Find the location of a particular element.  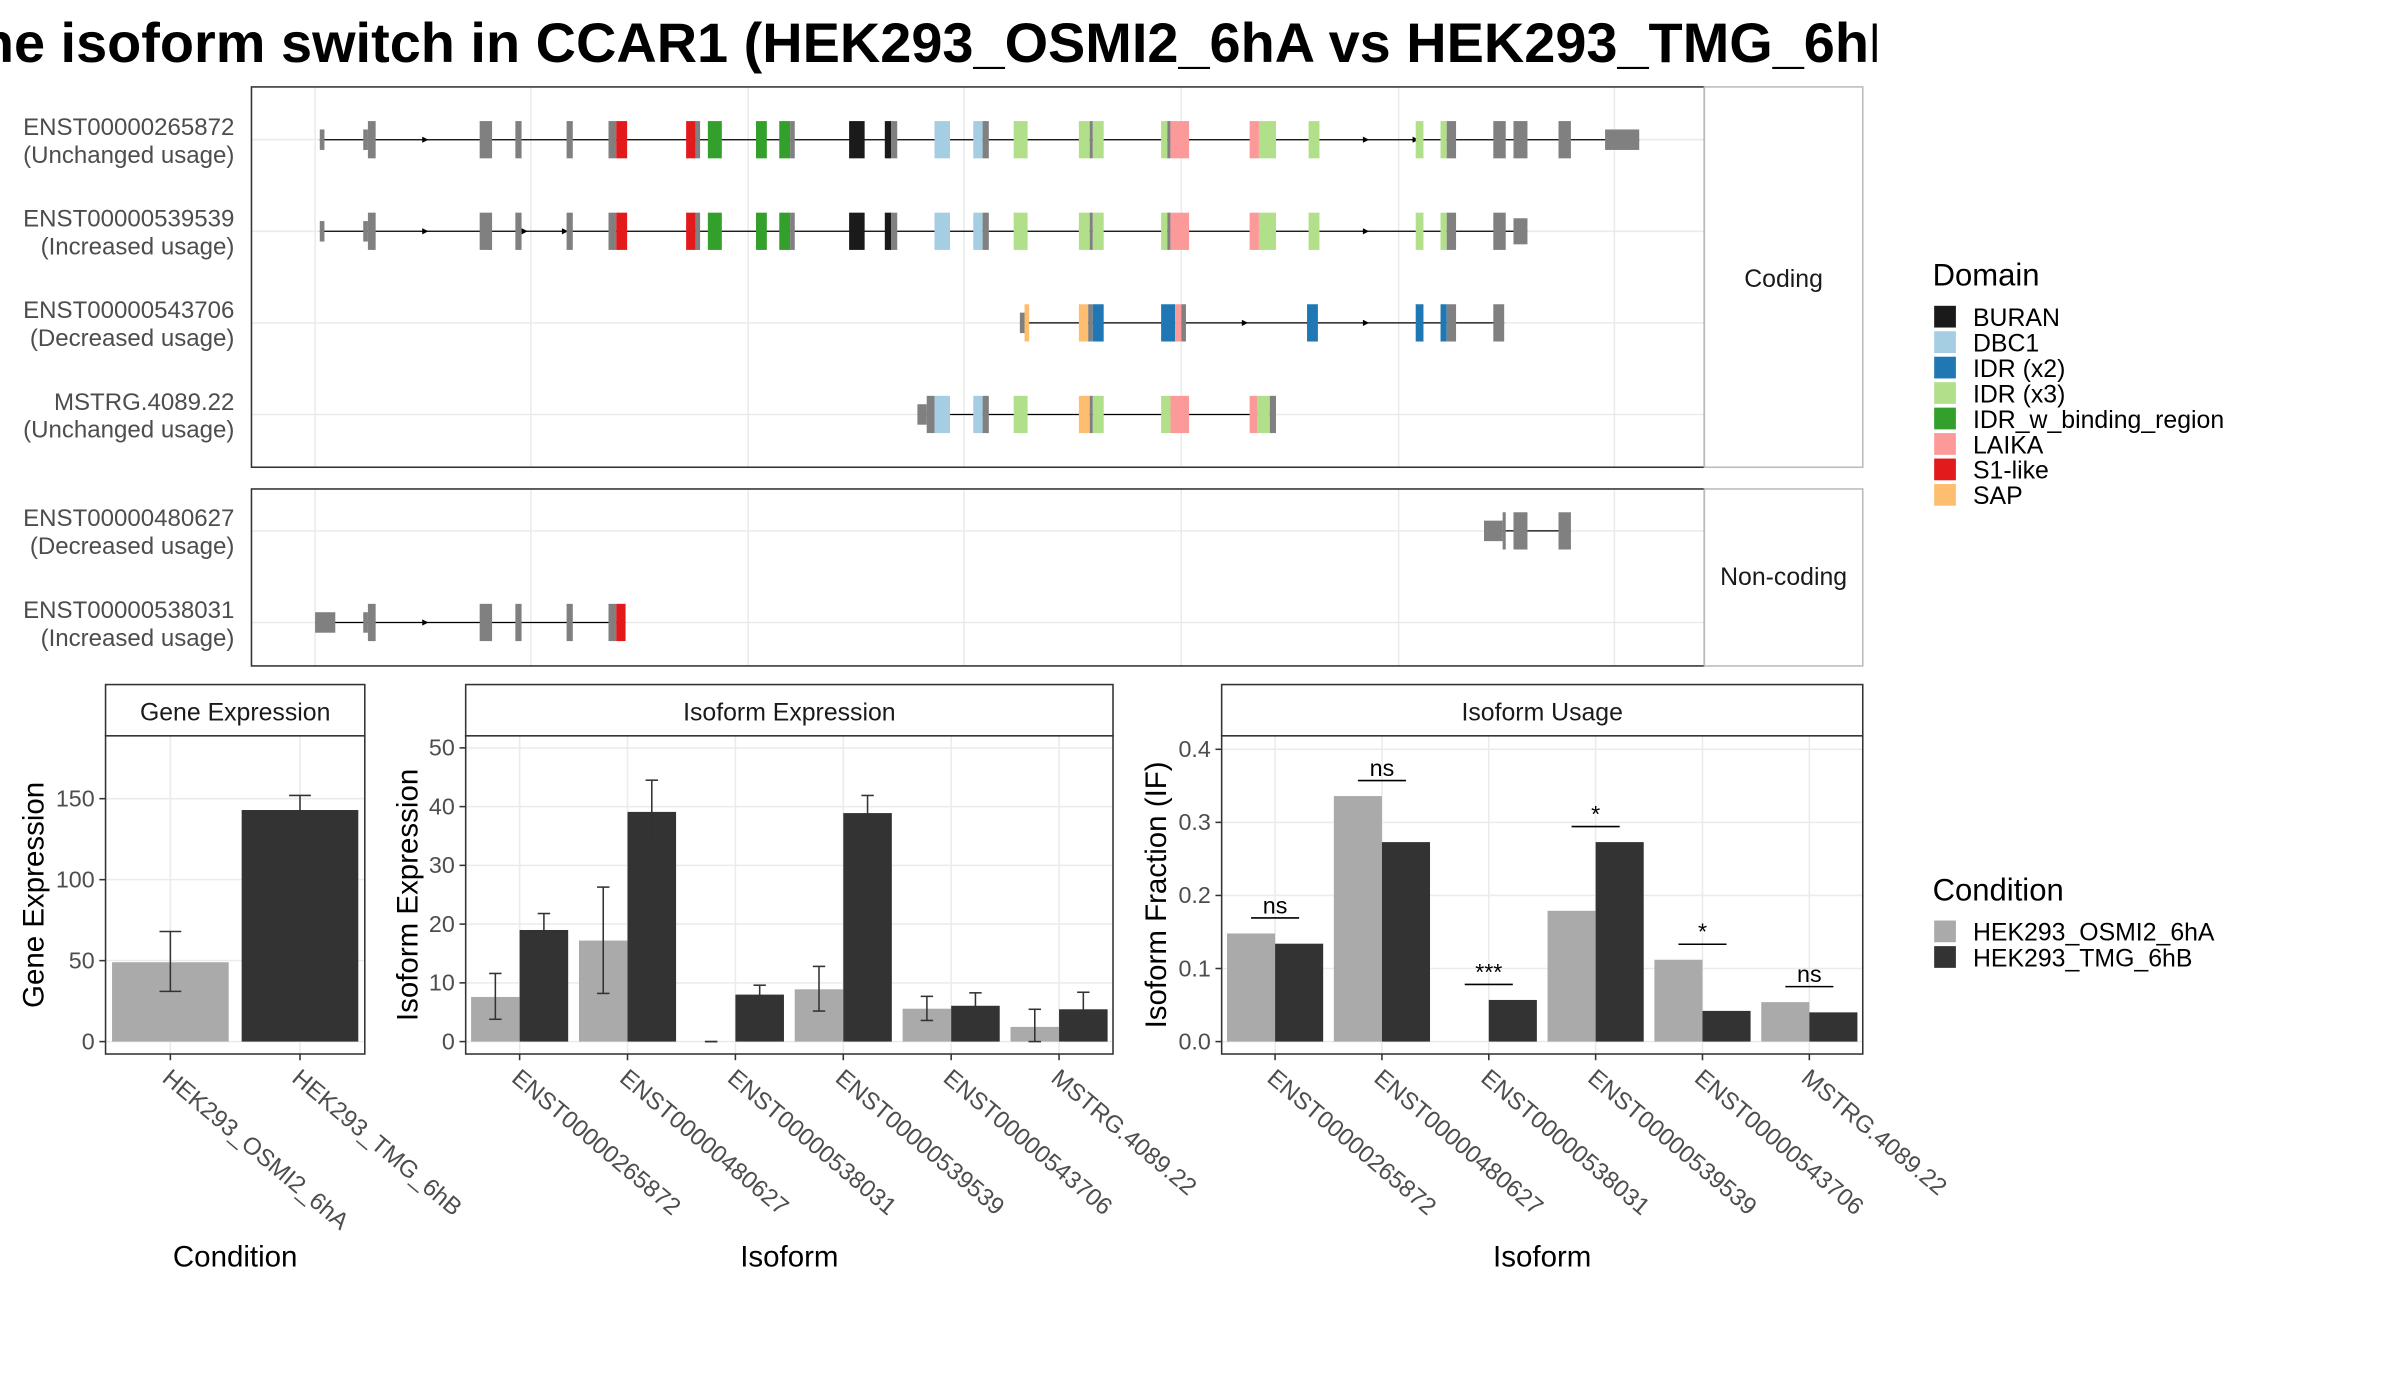

chart-panel-title: Isoform Usage is located at coordinates (1541, 712).